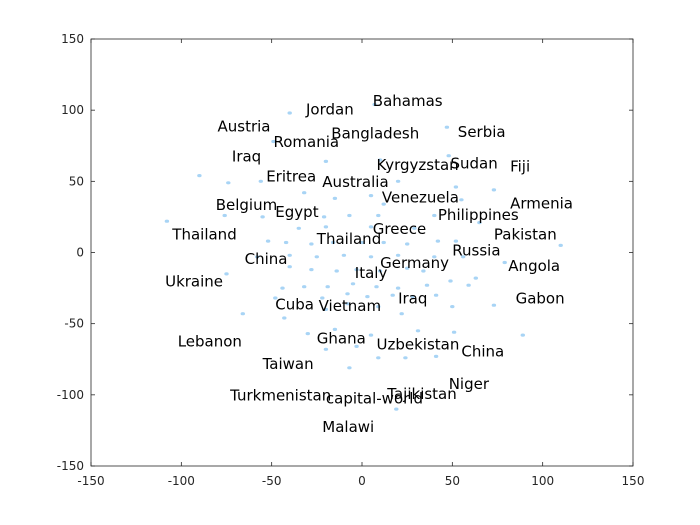 This screenshot has height=525, width=700. I want to click on point-label: Thailand, so click(203, 235).